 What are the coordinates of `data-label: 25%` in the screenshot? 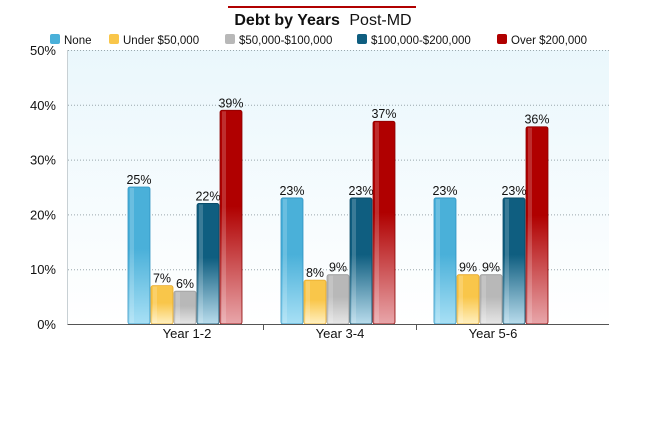 It's located at (138, 180).